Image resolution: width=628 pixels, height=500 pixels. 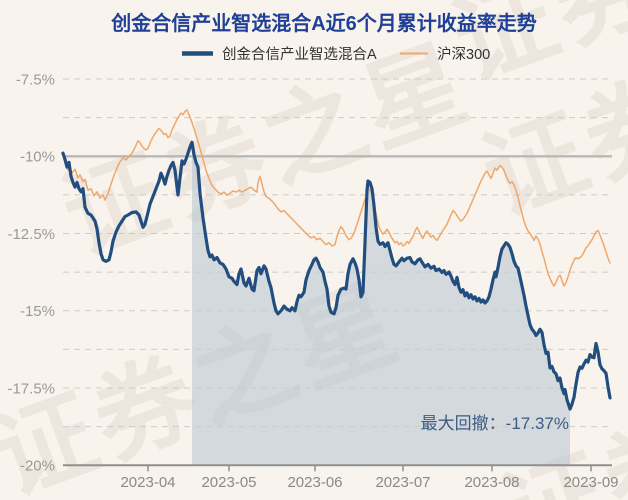 I want to click on y-axis-label: -17.5%, so click(x=31, y=388).